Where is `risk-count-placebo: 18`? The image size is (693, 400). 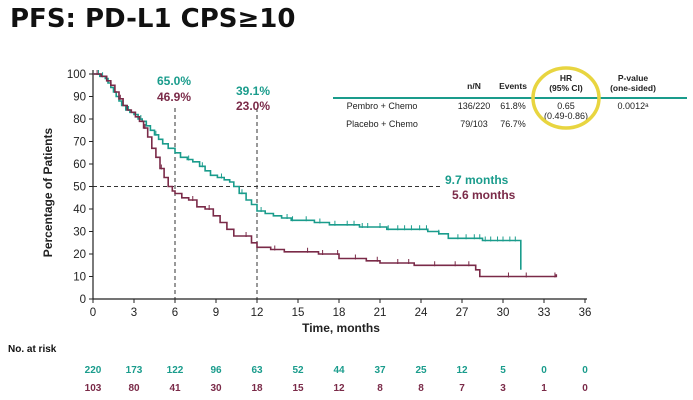
risk-count-placebo: 18 is located at coordinates (257, 388).